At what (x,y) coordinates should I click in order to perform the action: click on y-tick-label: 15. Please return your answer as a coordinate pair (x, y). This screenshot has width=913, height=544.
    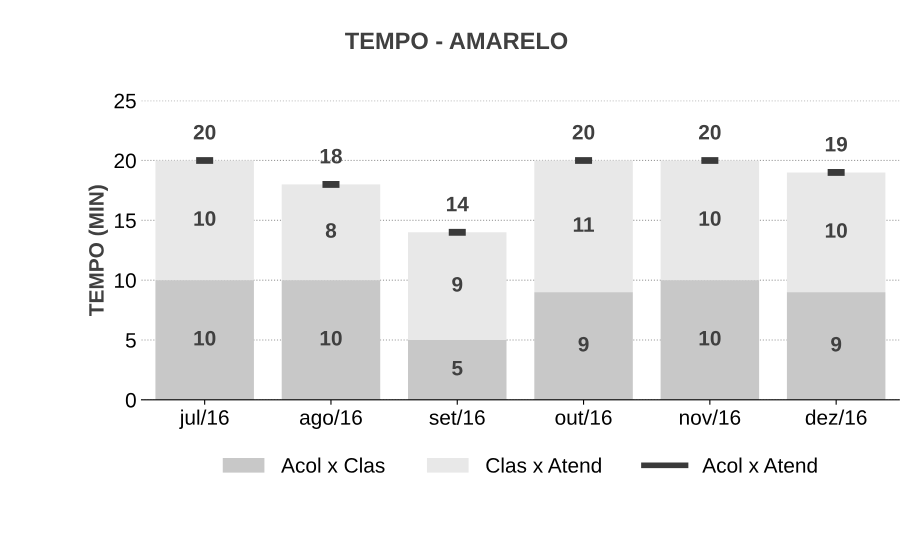
    Looking at the image, I should click on (125, 221).